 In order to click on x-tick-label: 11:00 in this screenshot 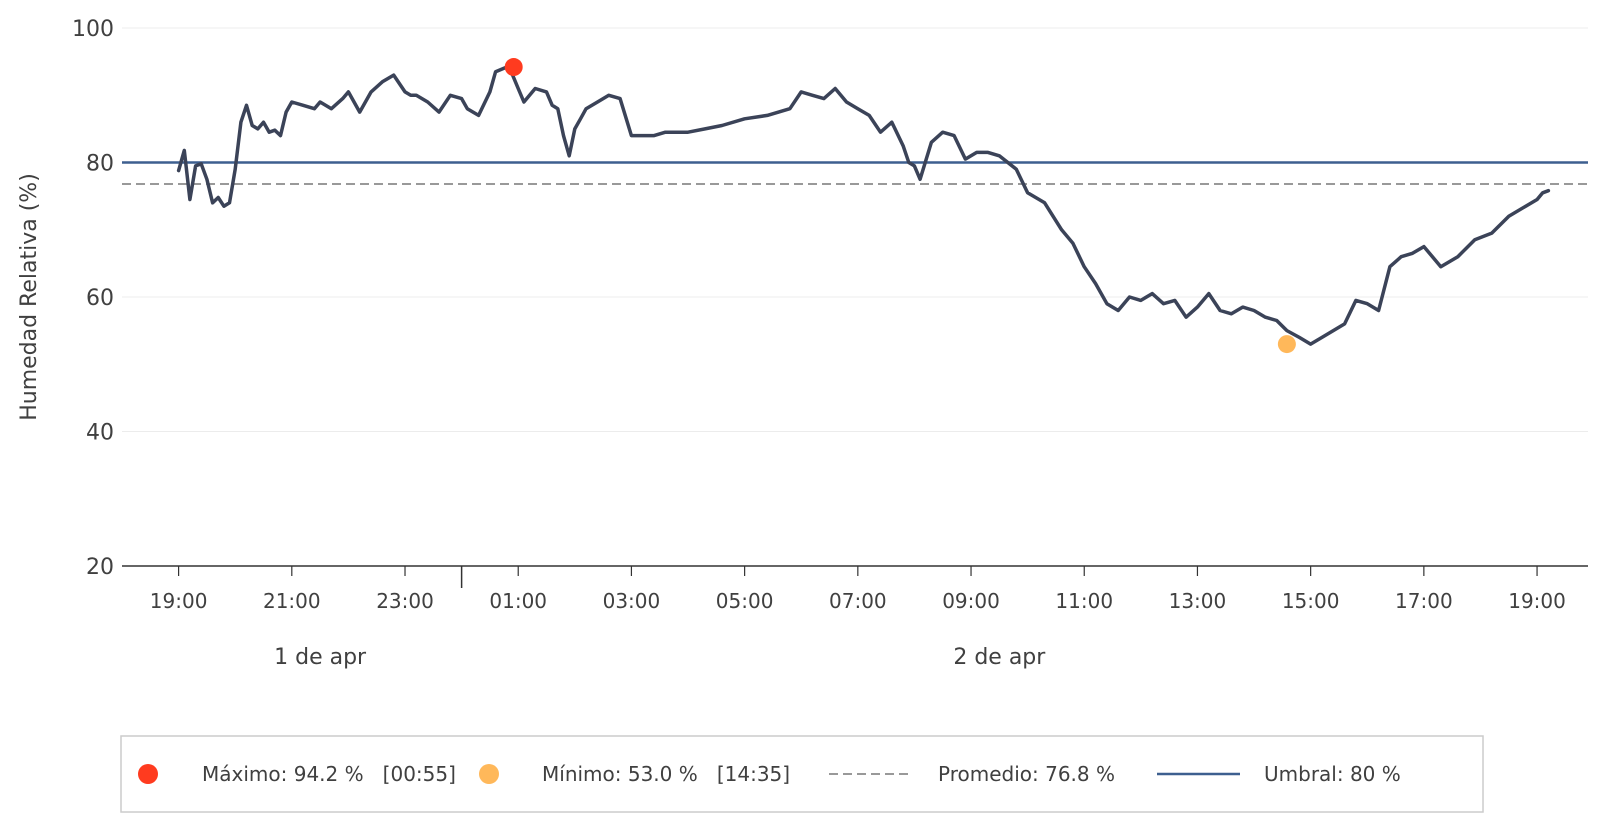, I will do `click(1084, 601)`.